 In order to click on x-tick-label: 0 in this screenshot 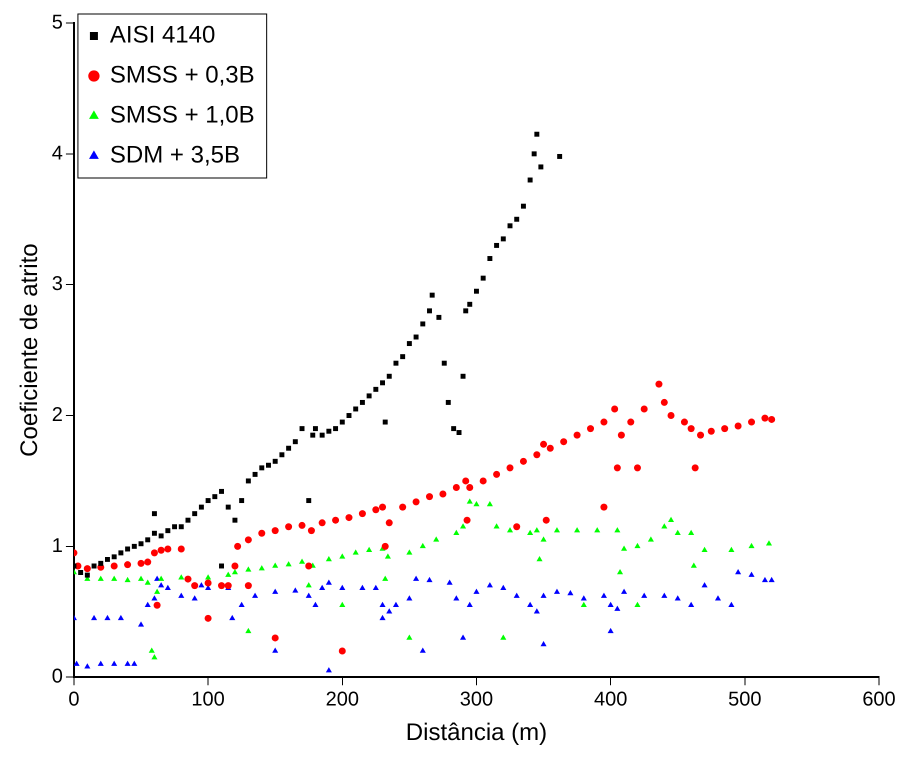, I will do `click(74, 699)`.